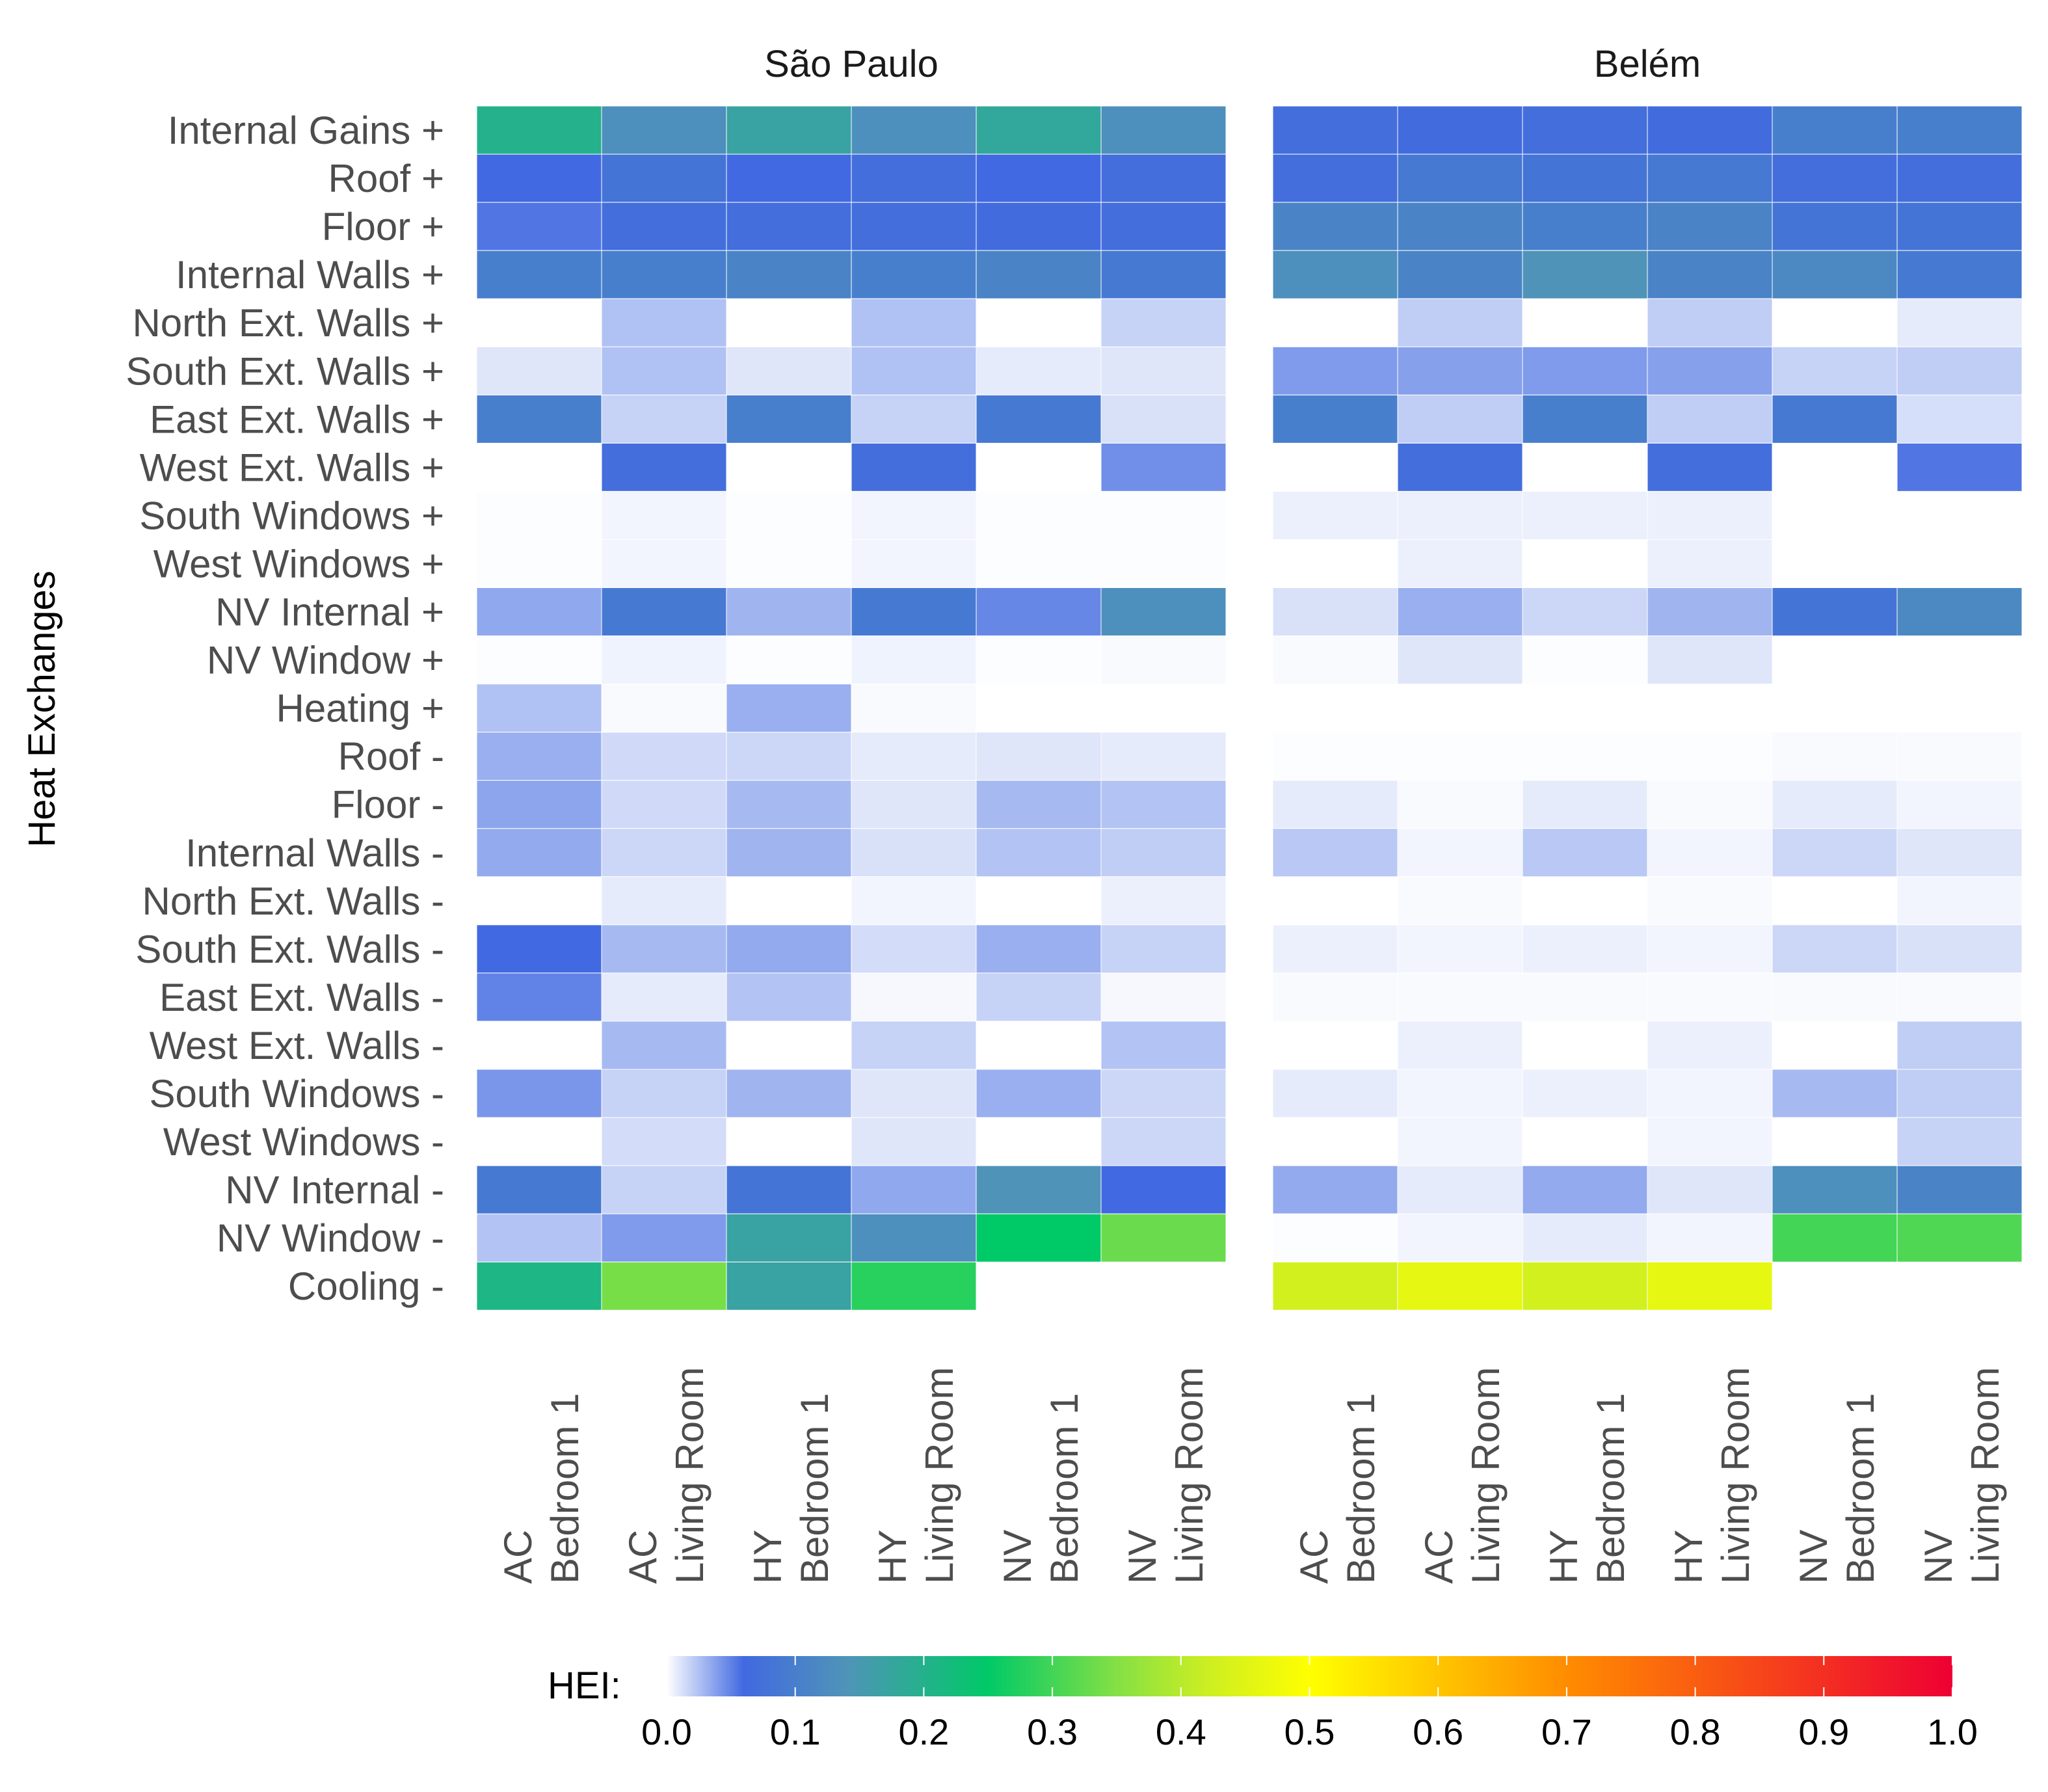  I want to click on facet-title: Belém, so click(1647, 64).